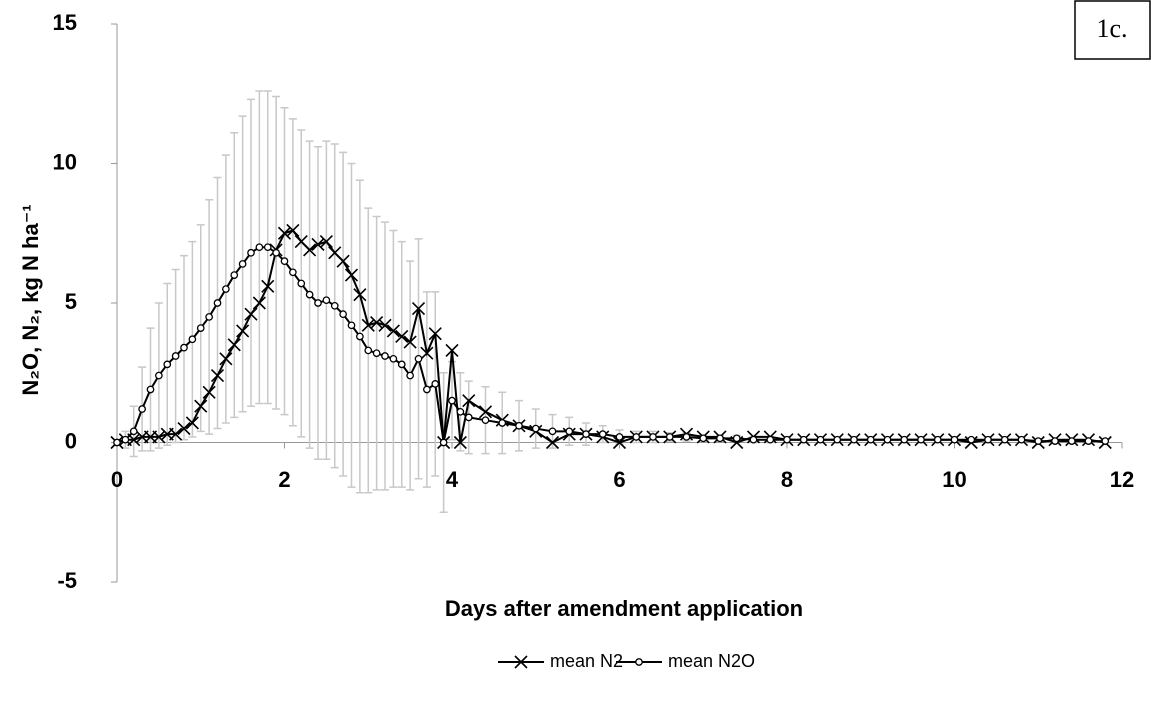 The width and height of the screenshot is (1151, 704). What do you see at coordinates (71, 301) in the screenshot?
I see `y-tick-label: 5` at bounding box center [71, 301].